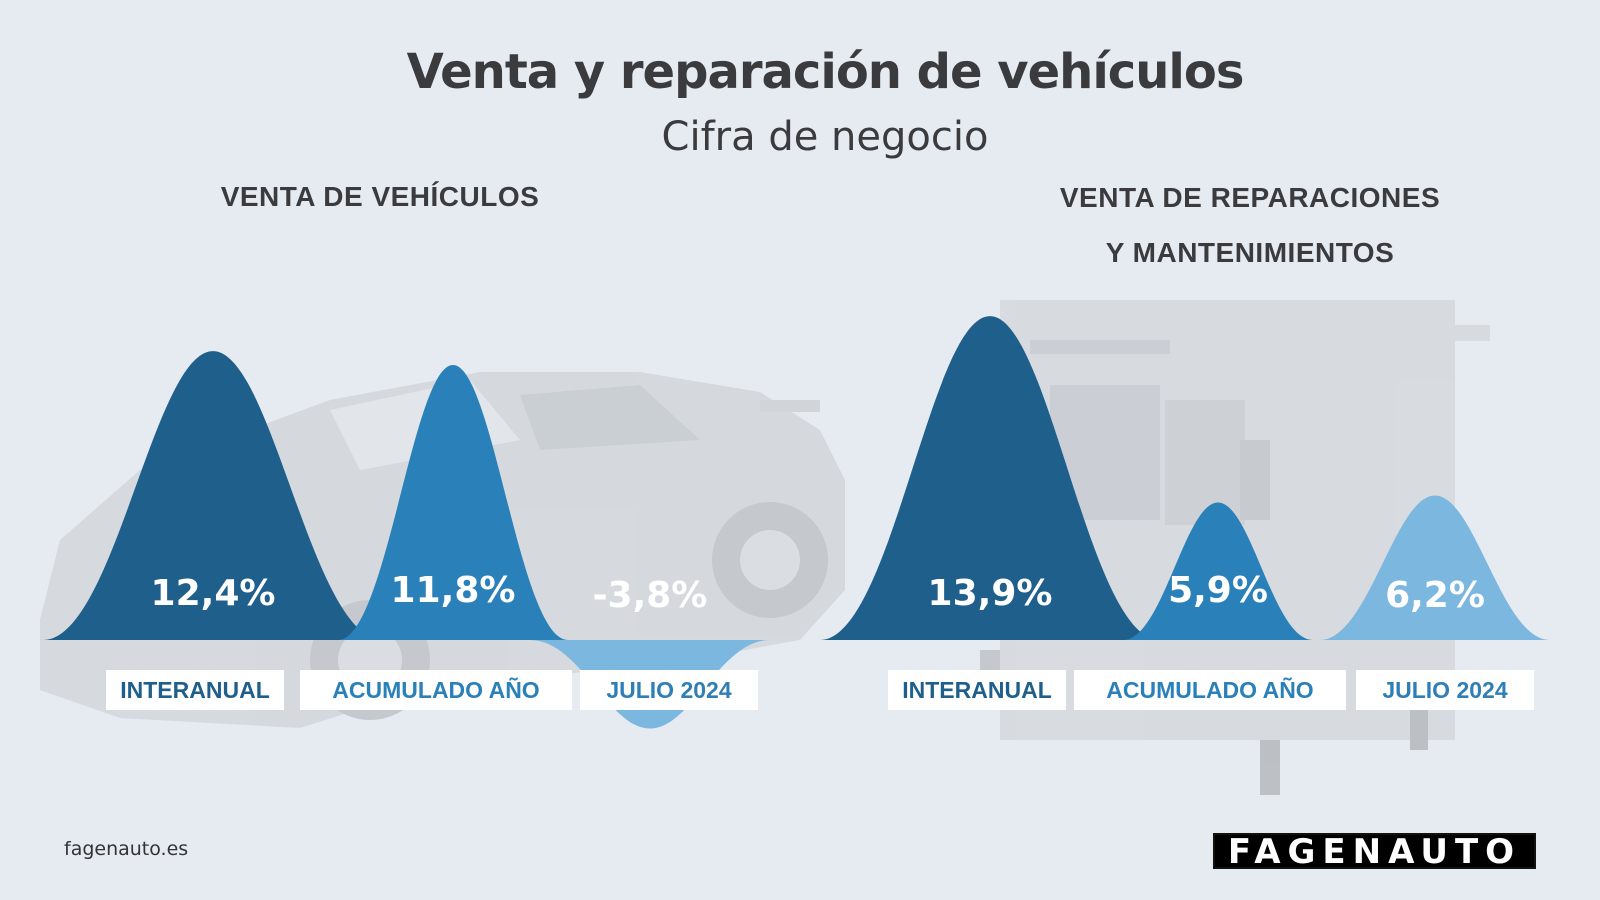  What do you see at coordinates (650, 595) in the screenshot?
I see `value-label-julio-2024: -3,8%` at bounding box center [650, 595].